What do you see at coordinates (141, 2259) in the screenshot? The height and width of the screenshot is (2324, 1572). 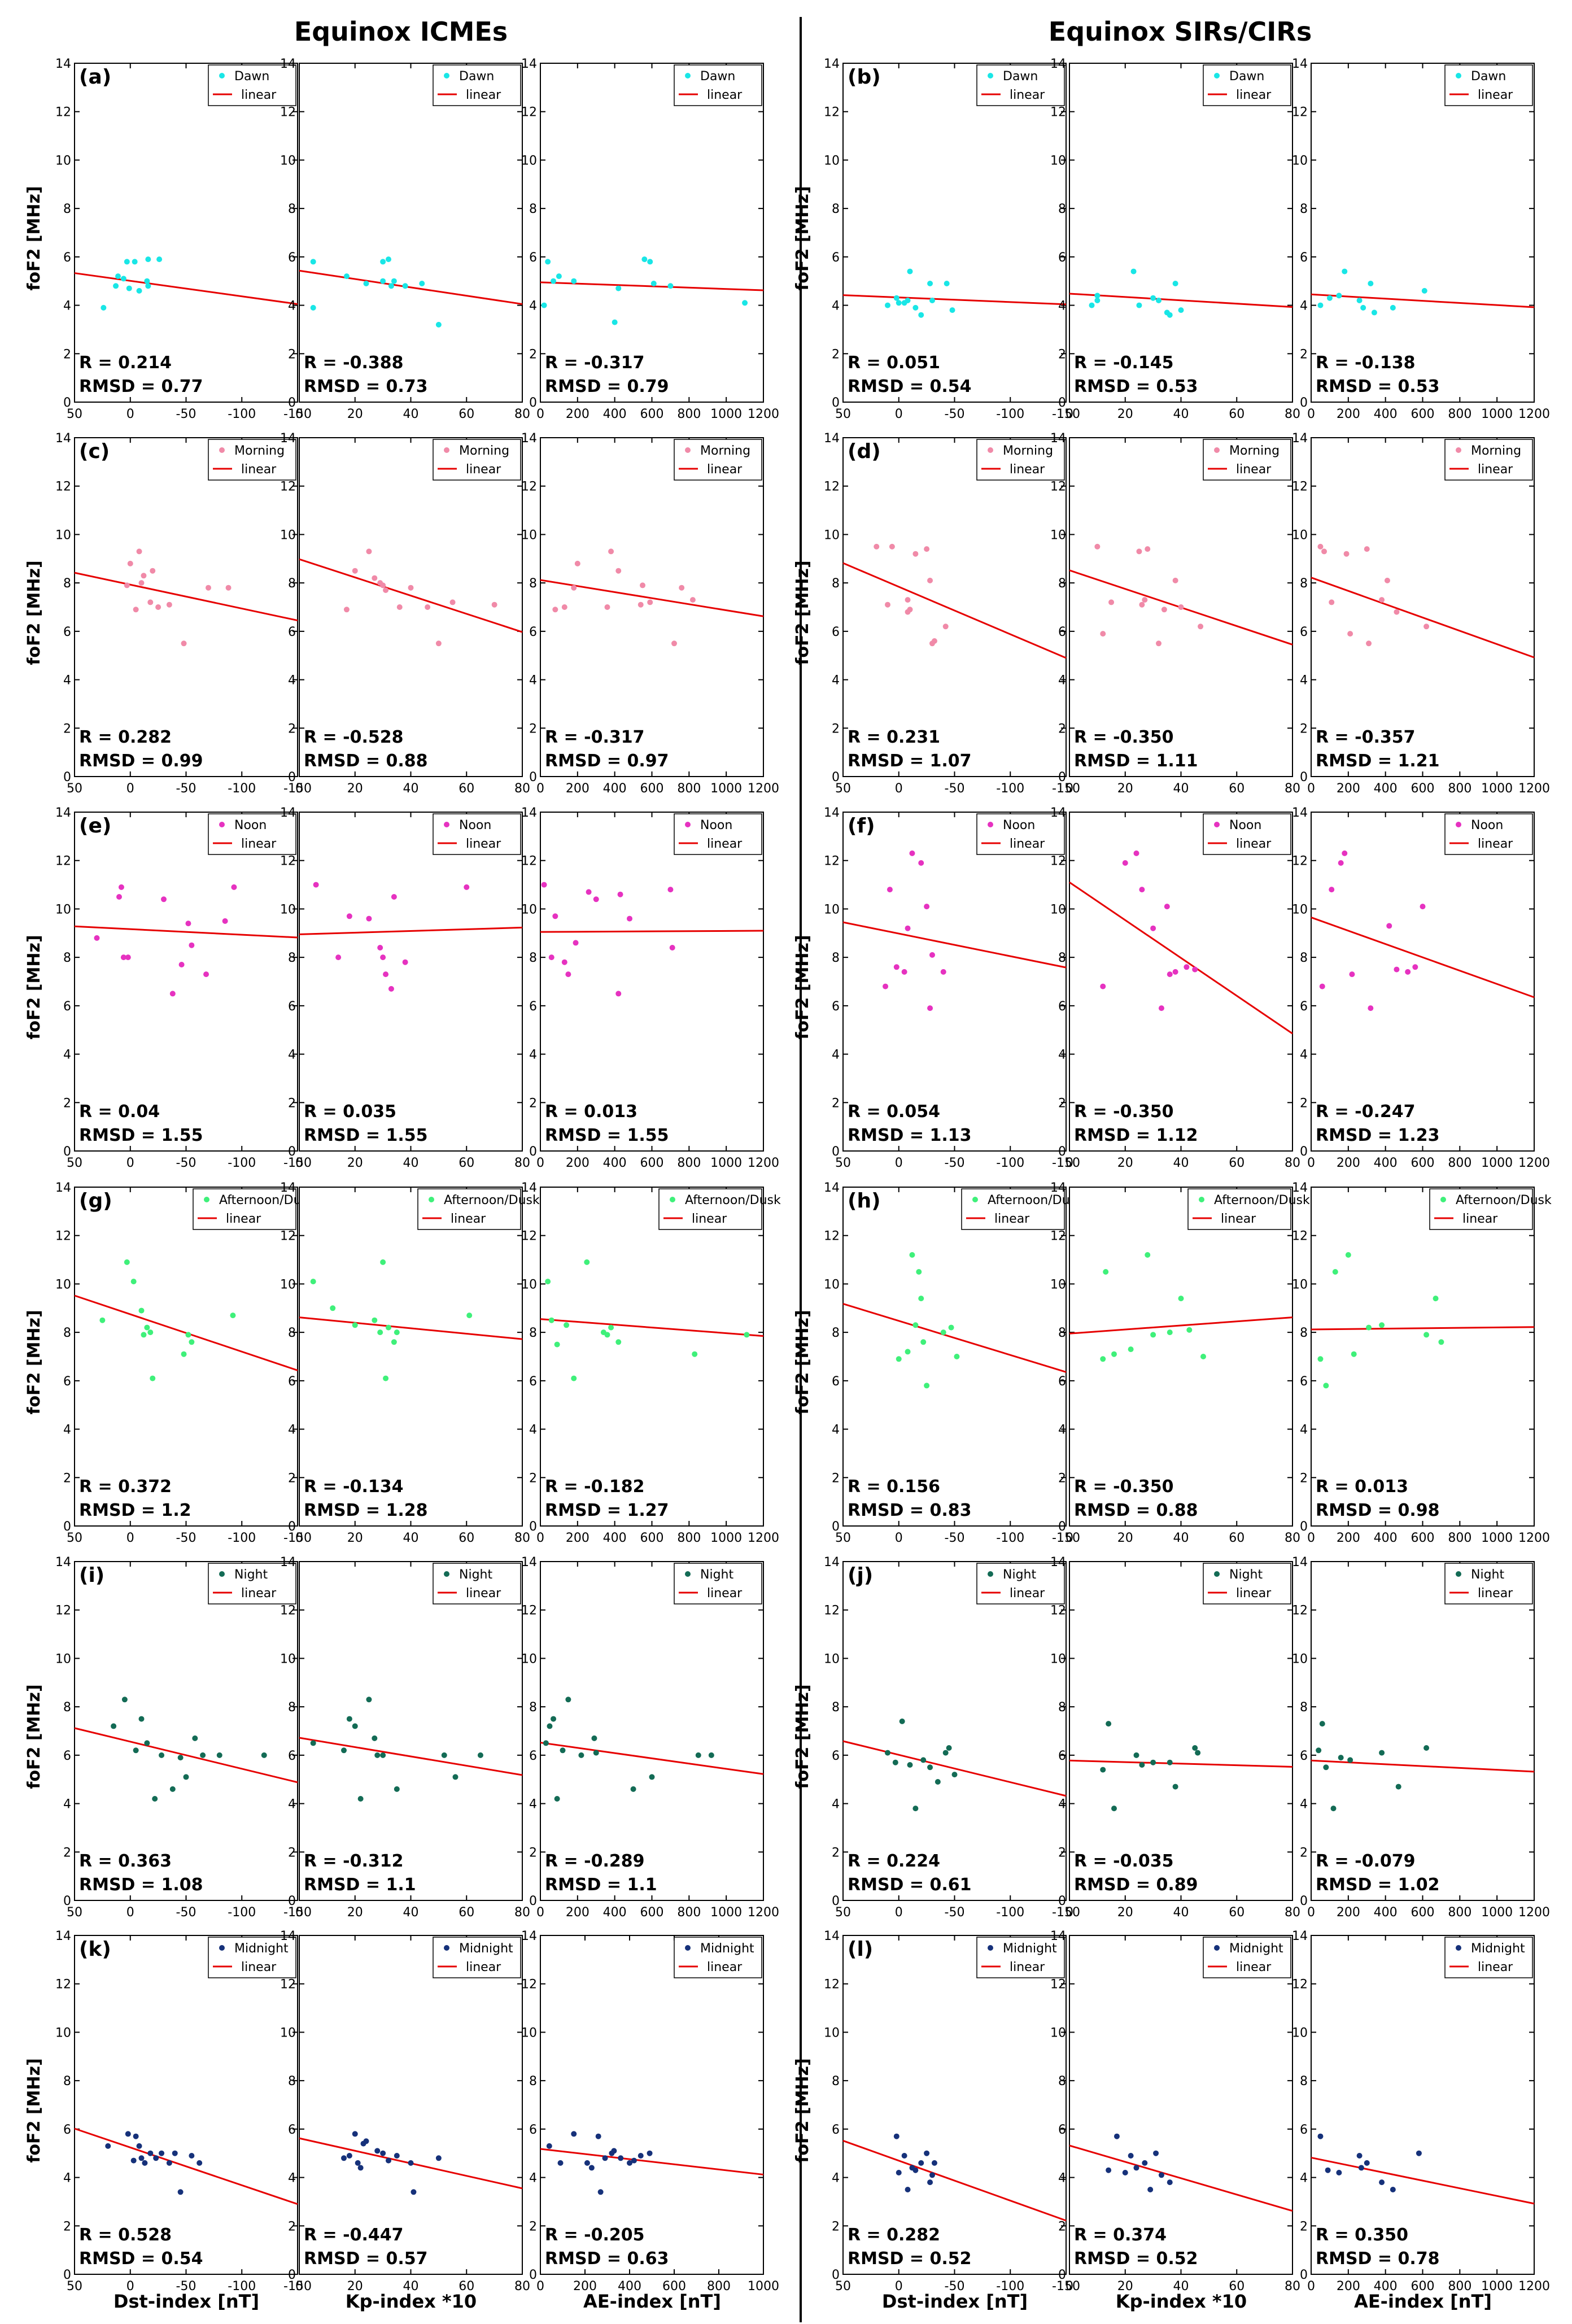 I see `rmsd-value: RMSD = 0.54` at bounding box center [141, 2259].